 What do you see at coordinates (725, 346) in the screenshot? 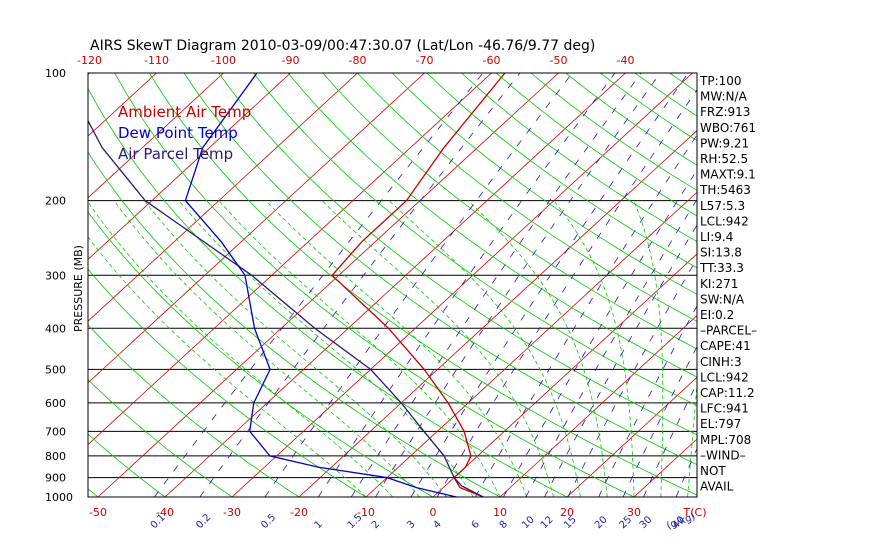
I see `stat-item: CAPE:41` at bounding box center [725, 346].